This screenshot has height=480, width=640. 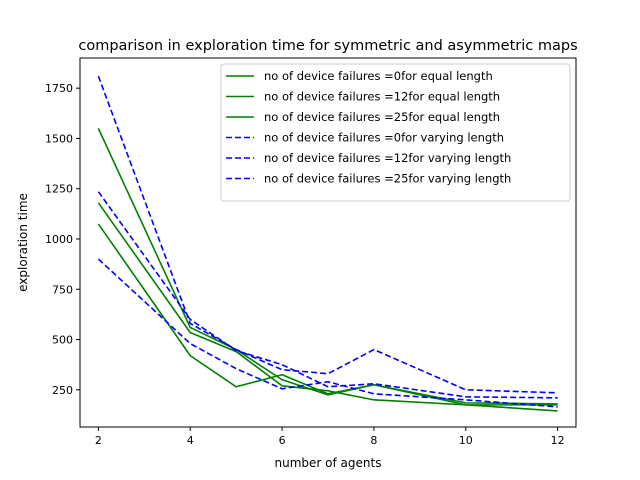 I want to click on y-tick-label: 250, so click(x=62, y=390).